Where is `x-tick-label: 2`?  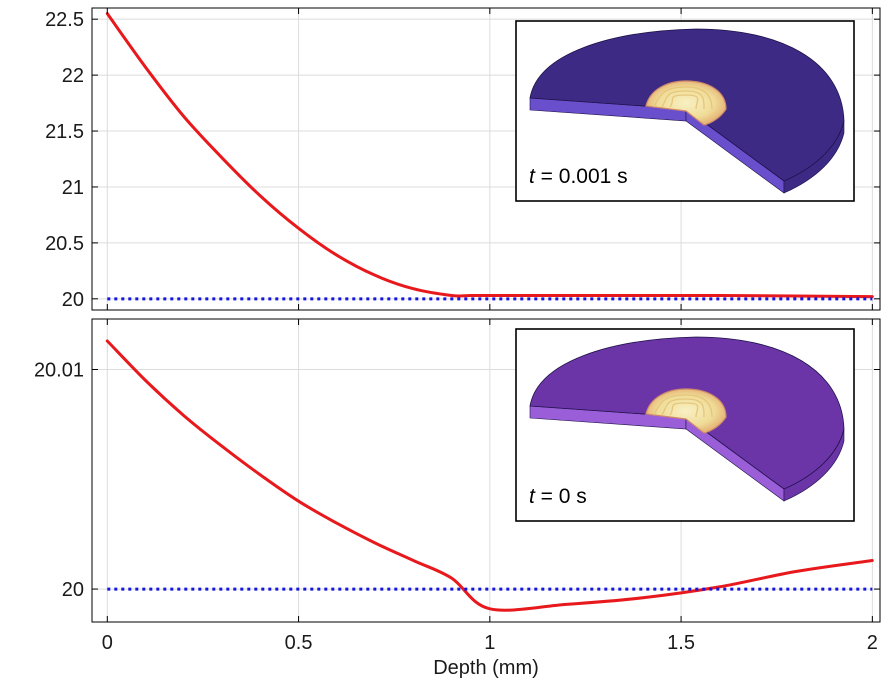 x-tick-label: 2 is located at coordinates (872, 643).